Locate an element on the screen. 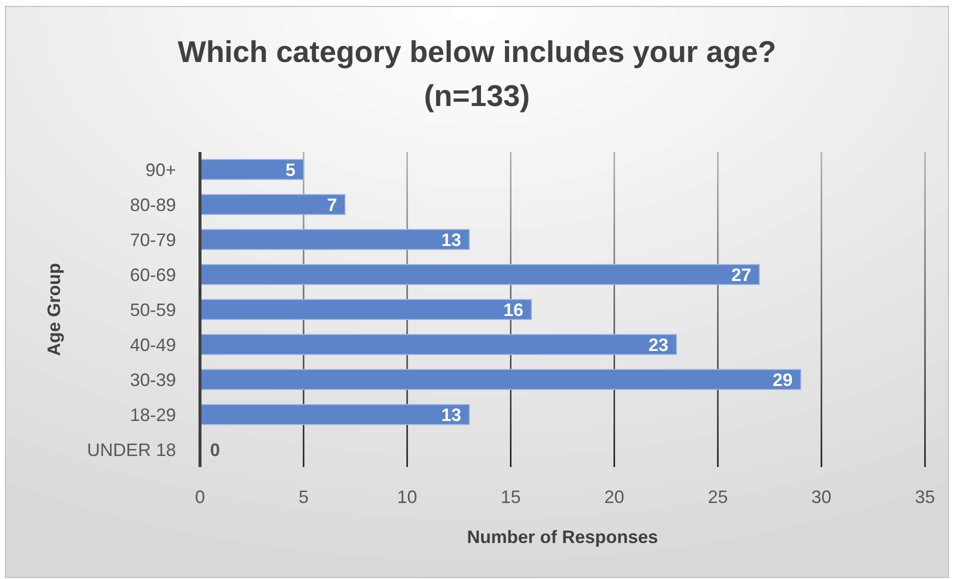  data-label: 29 is located at coordinates (782, 380).